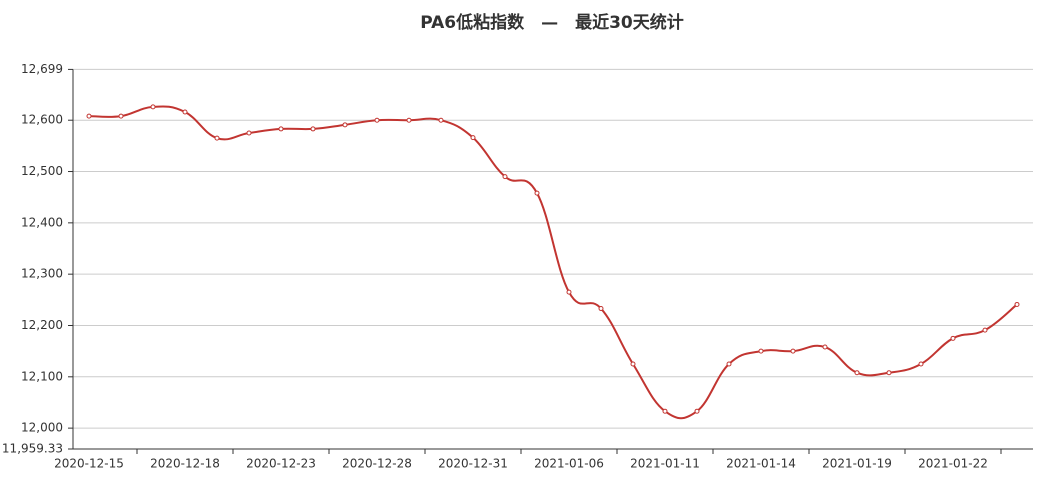  I want to click on x-tick-label: 2021-01-14, so click(761, 464).